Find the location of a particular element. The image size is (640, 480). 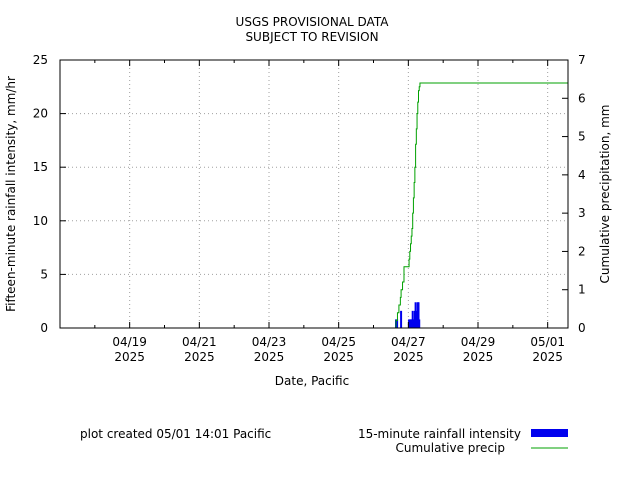

x-tick-label: 04/25 is located at coordinates (338, 342).